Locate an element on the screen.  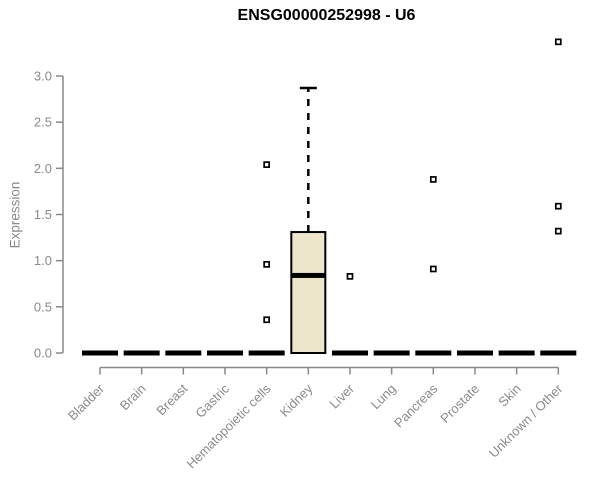
zero-bar-skin is located at coordinates (516, 353).